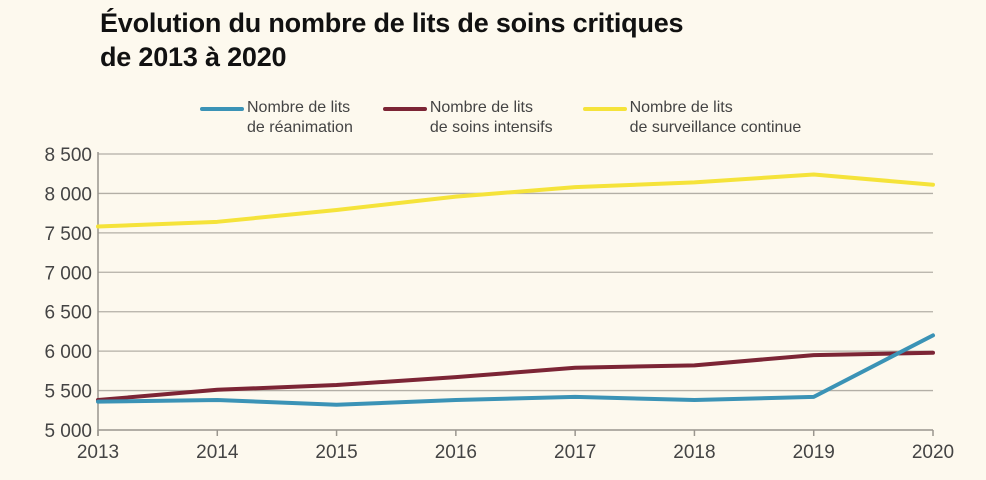 This screenshot has height=480, width=986. I want to click on legend-label-line: de surveillance continue, so click(715, 127).